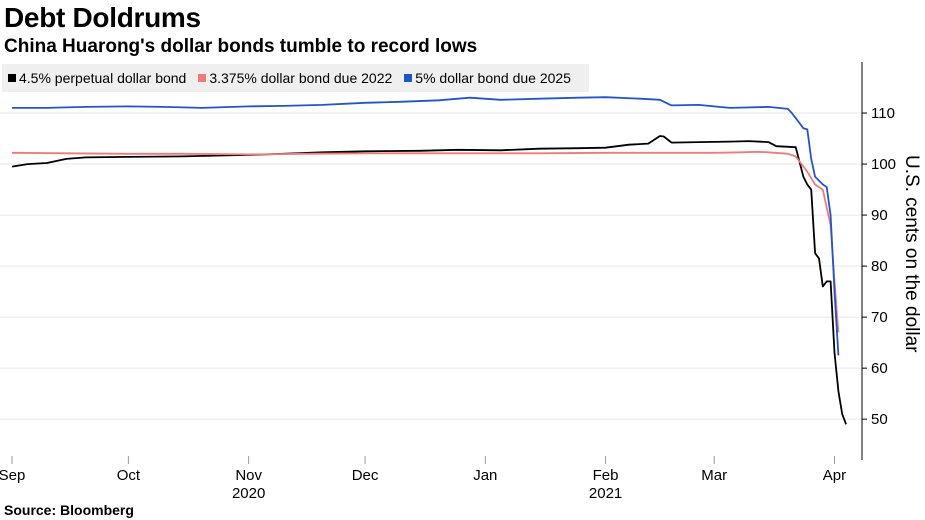  I want to click on x-year-label-2021: 2021, so click(605, 493).